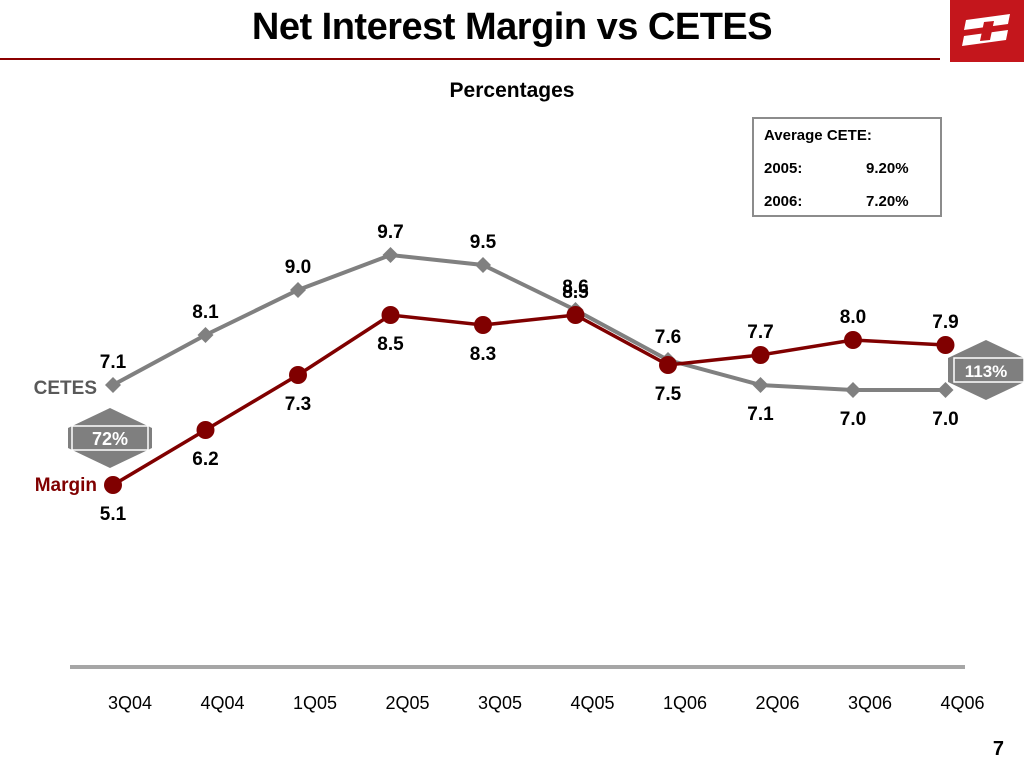  I want to click on data-label: 7.6, so click(668, 337).